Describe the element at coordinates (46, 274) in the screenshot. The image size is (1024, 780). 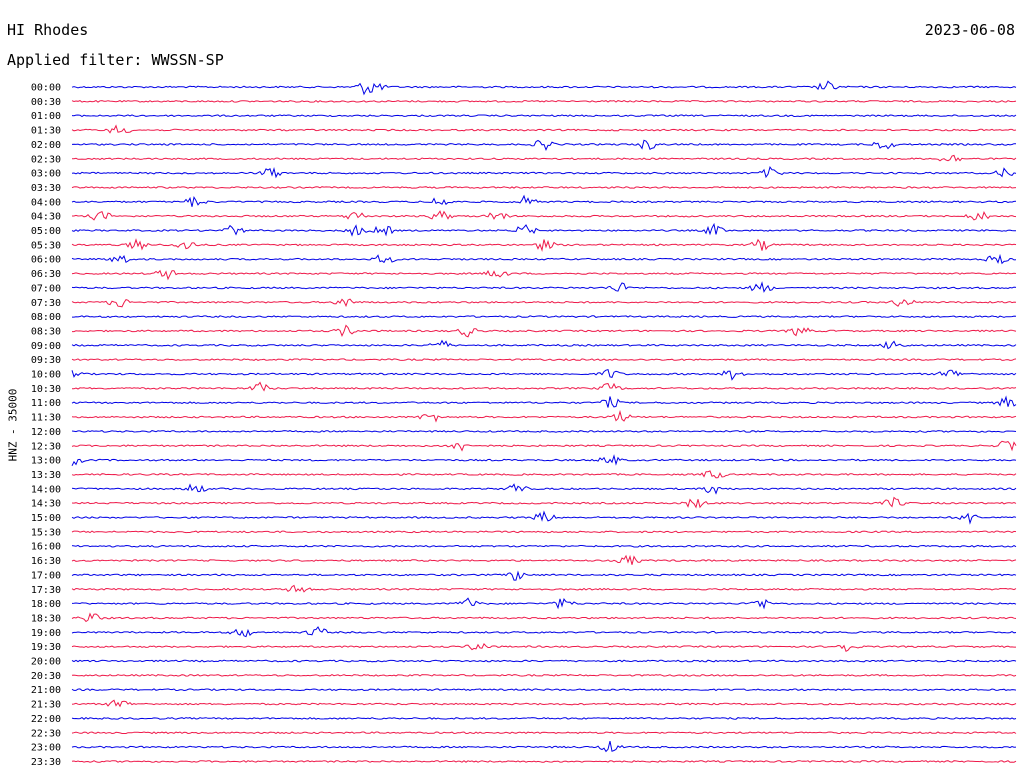
I see `time-tick-label: 06:30` at that location.